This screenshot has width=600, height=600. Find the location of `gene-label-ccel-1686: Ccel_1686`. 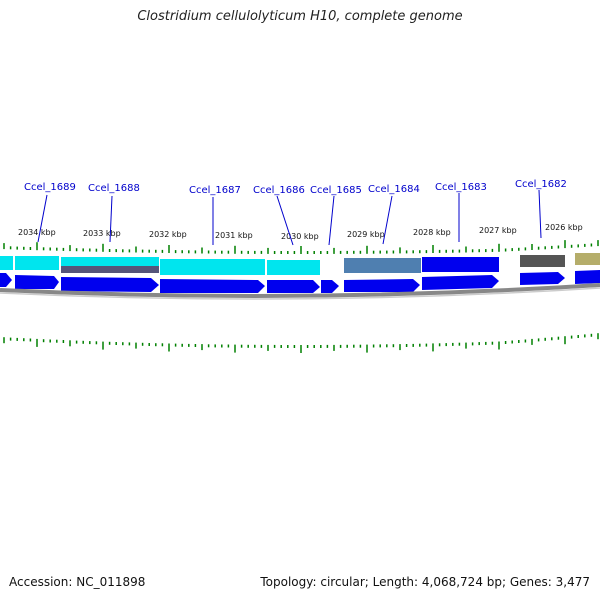

gene-label-ccel-1686: Ccel_1686 is located at coordinates (279, 190).